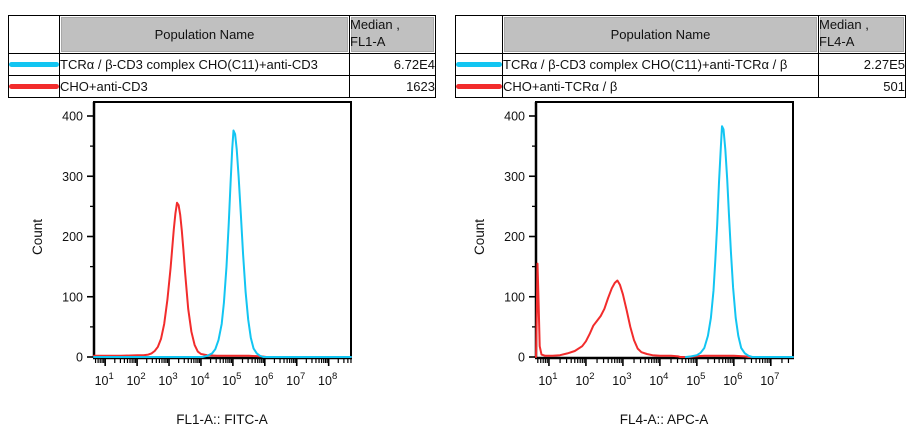  I want to click on x-axis: 10¹ 10² 10³ 10⁴ 10⁵ 10⁶ 10⁷ 10⁸, so click(223, 373).